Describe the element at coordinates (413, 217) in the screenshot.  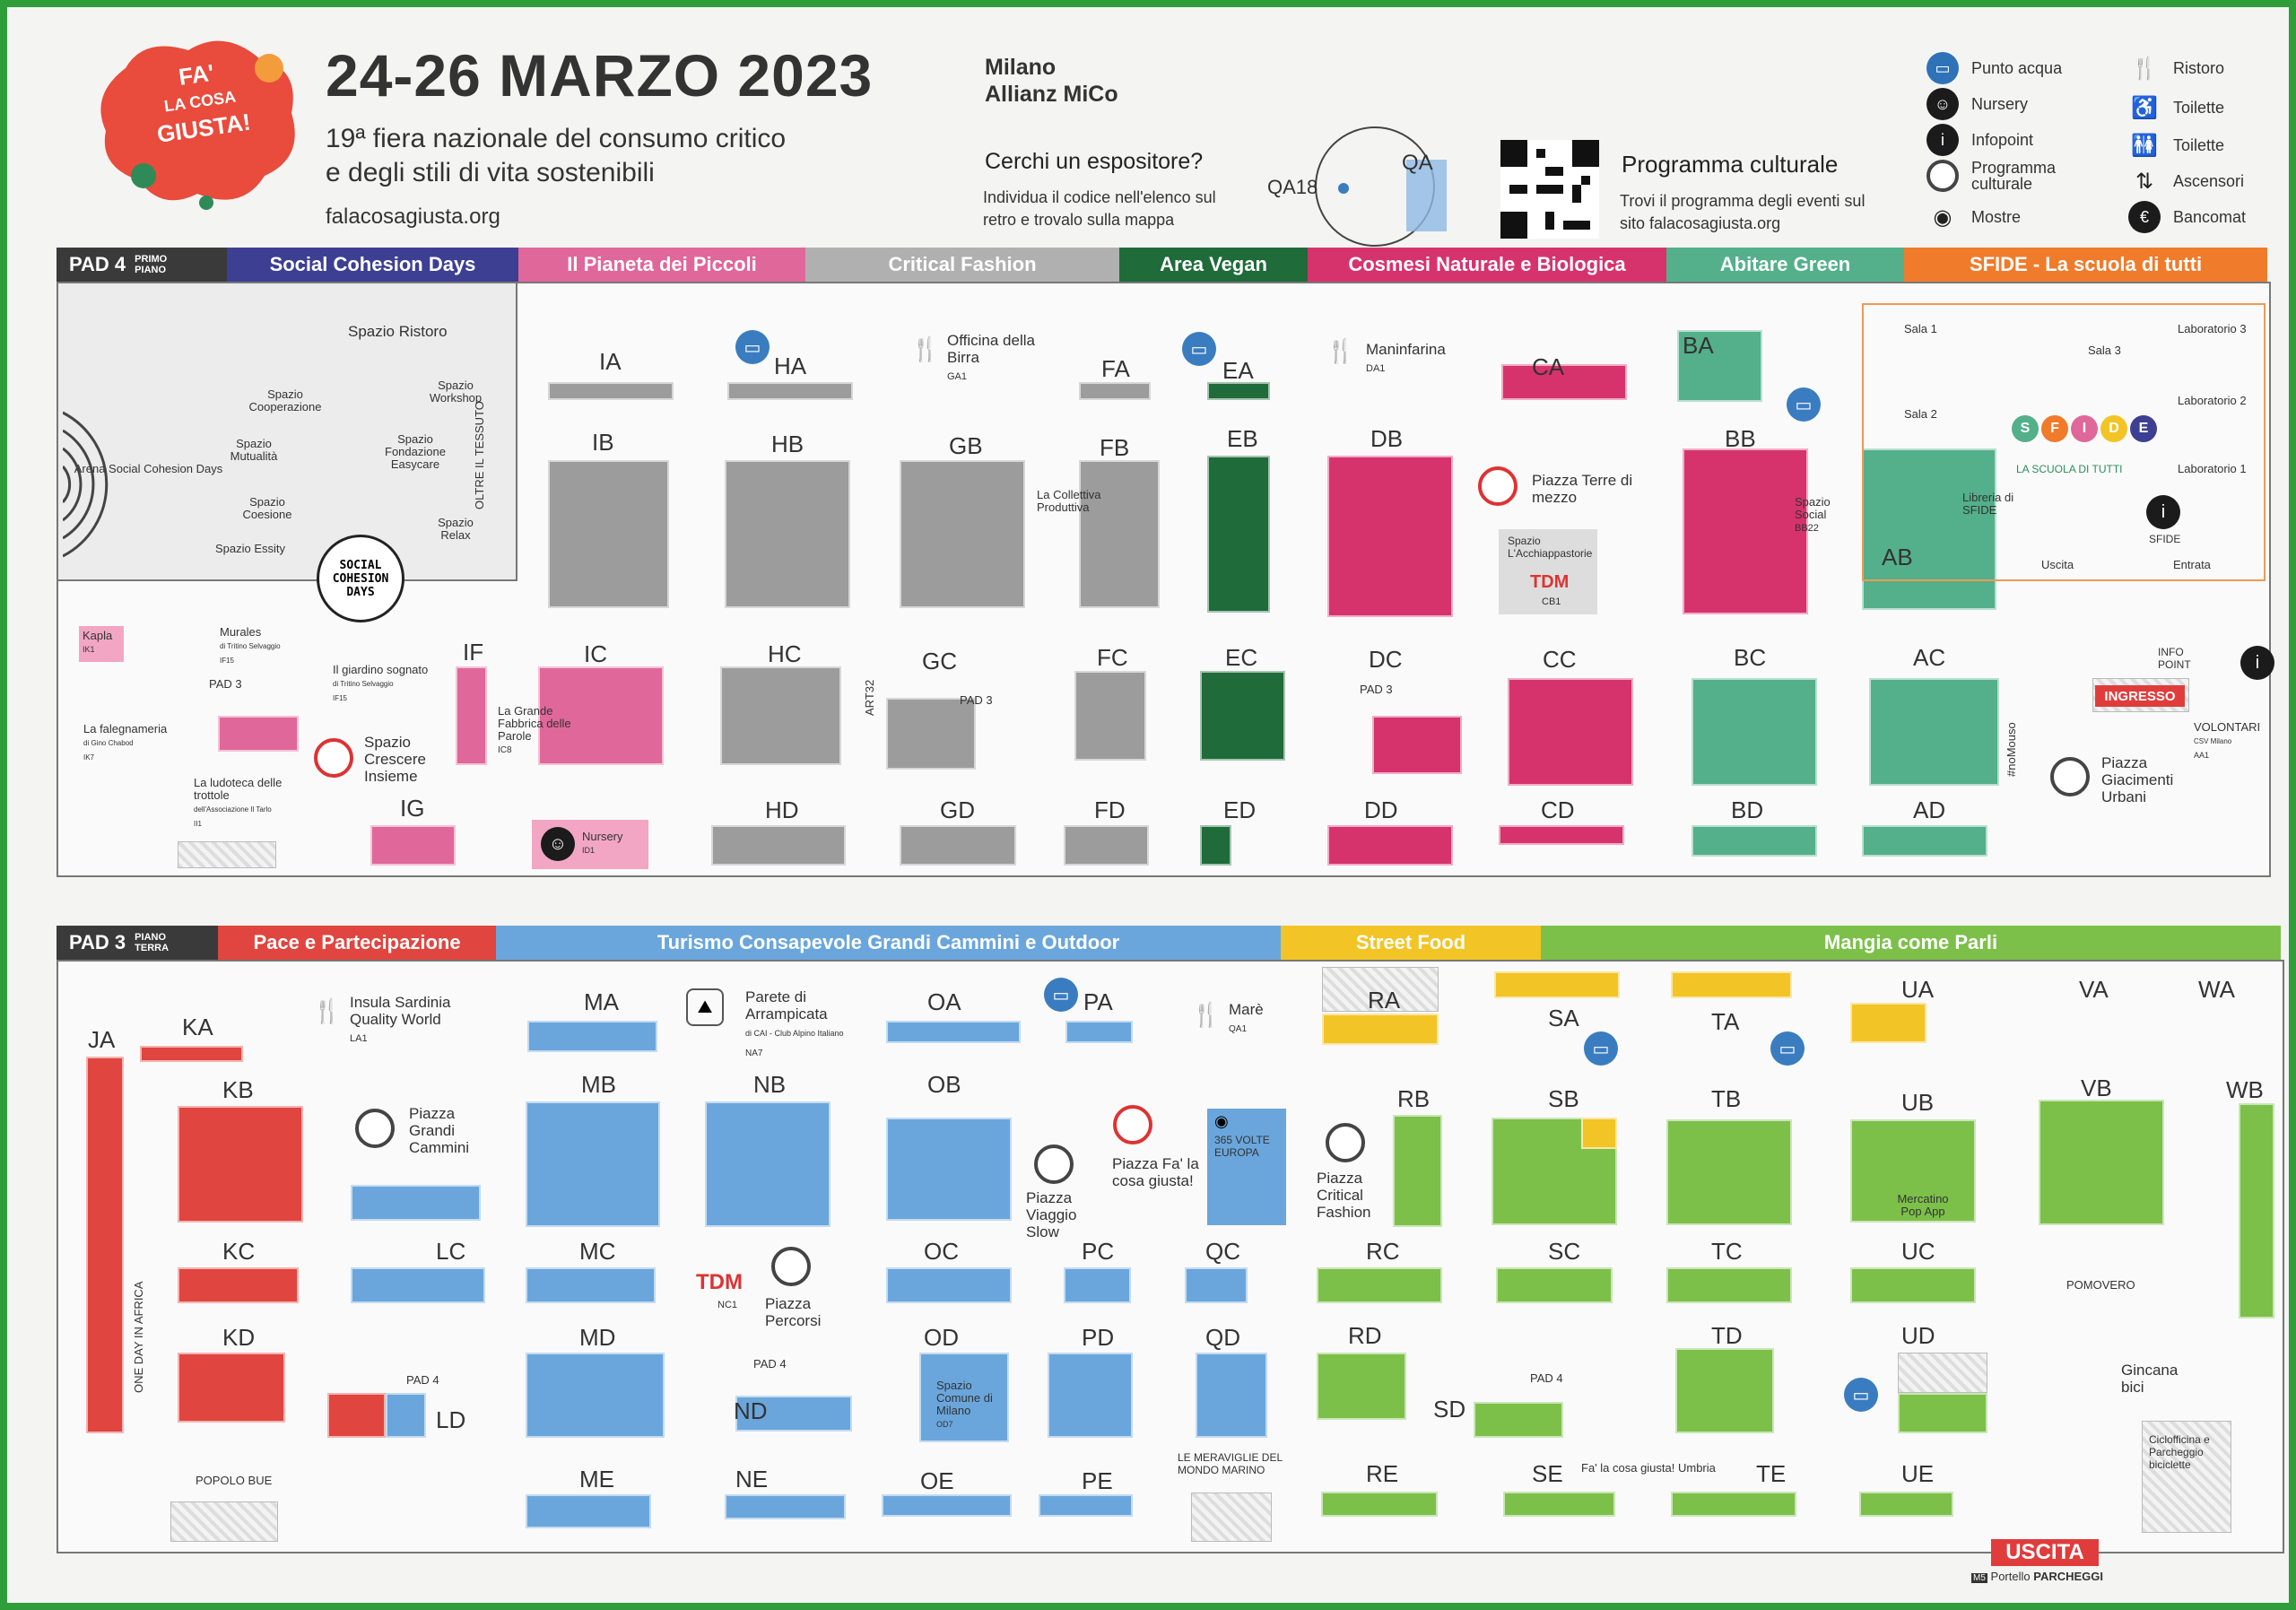
I see `website-link: falacosagiusta.org` at that location.